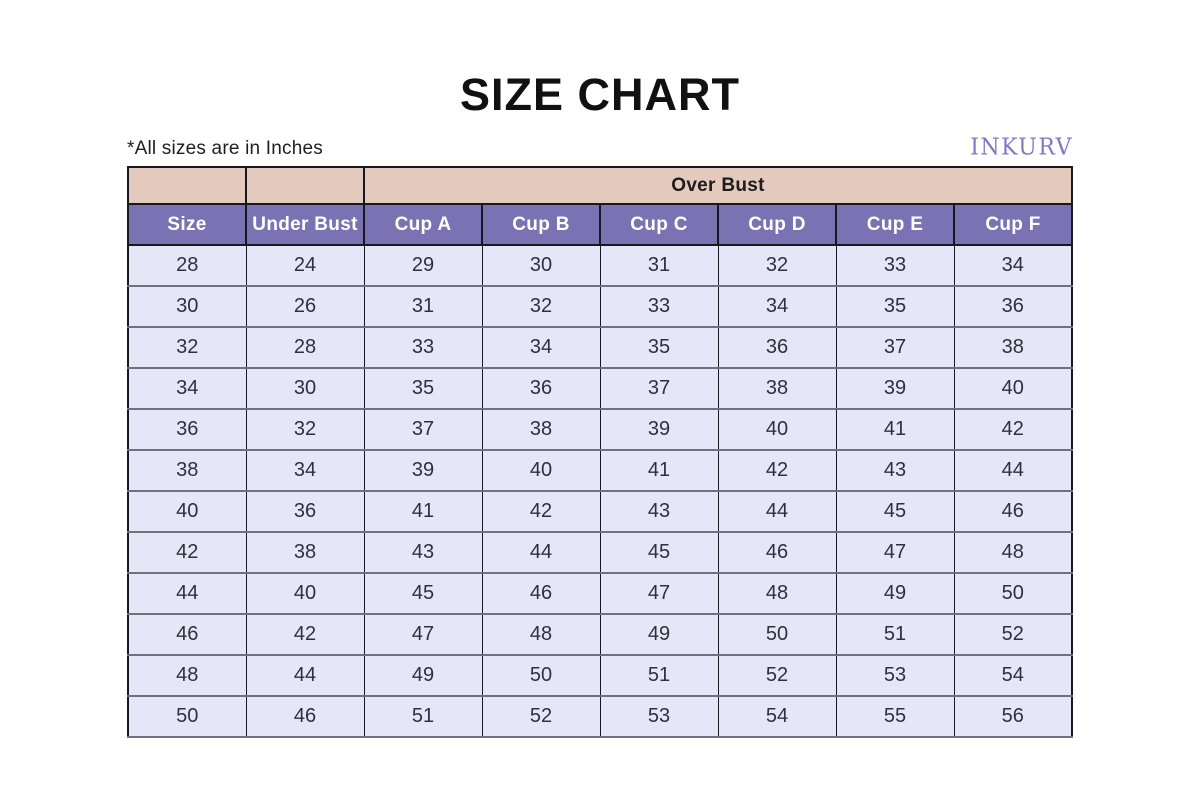 The height and width of the screenshot is (800, 1200). Describe the element at coordinates (187, 185) in the screenshot. I see `group-spacer-size` at that location.